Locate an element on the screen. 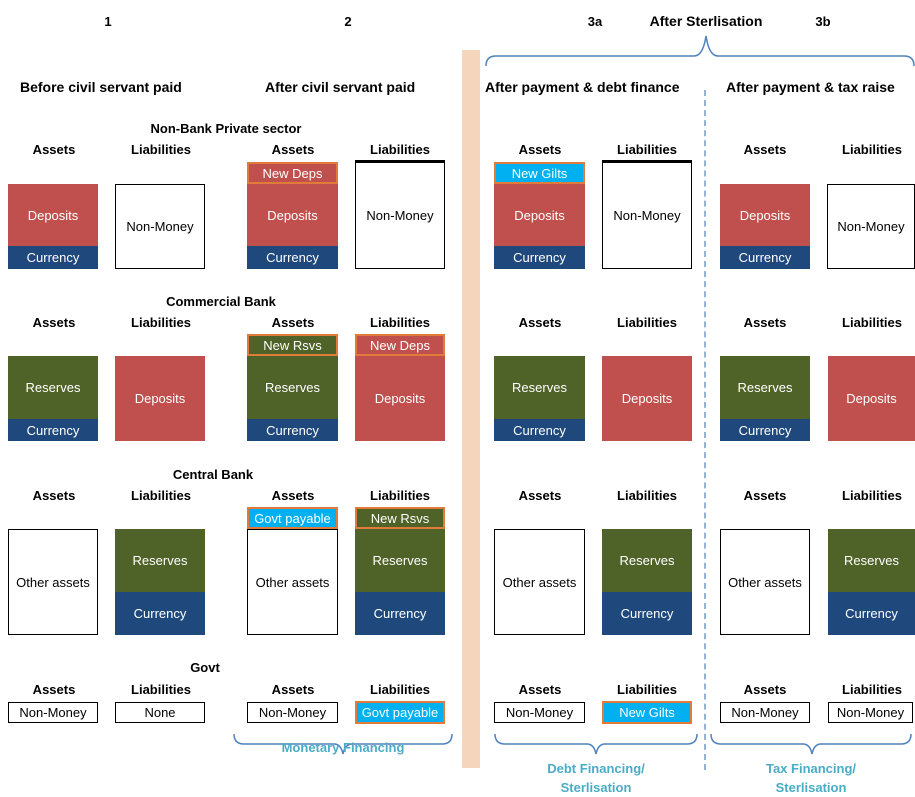  debt-financing-label-line1: Debt Financing/ is located at coordinates (596, 768).